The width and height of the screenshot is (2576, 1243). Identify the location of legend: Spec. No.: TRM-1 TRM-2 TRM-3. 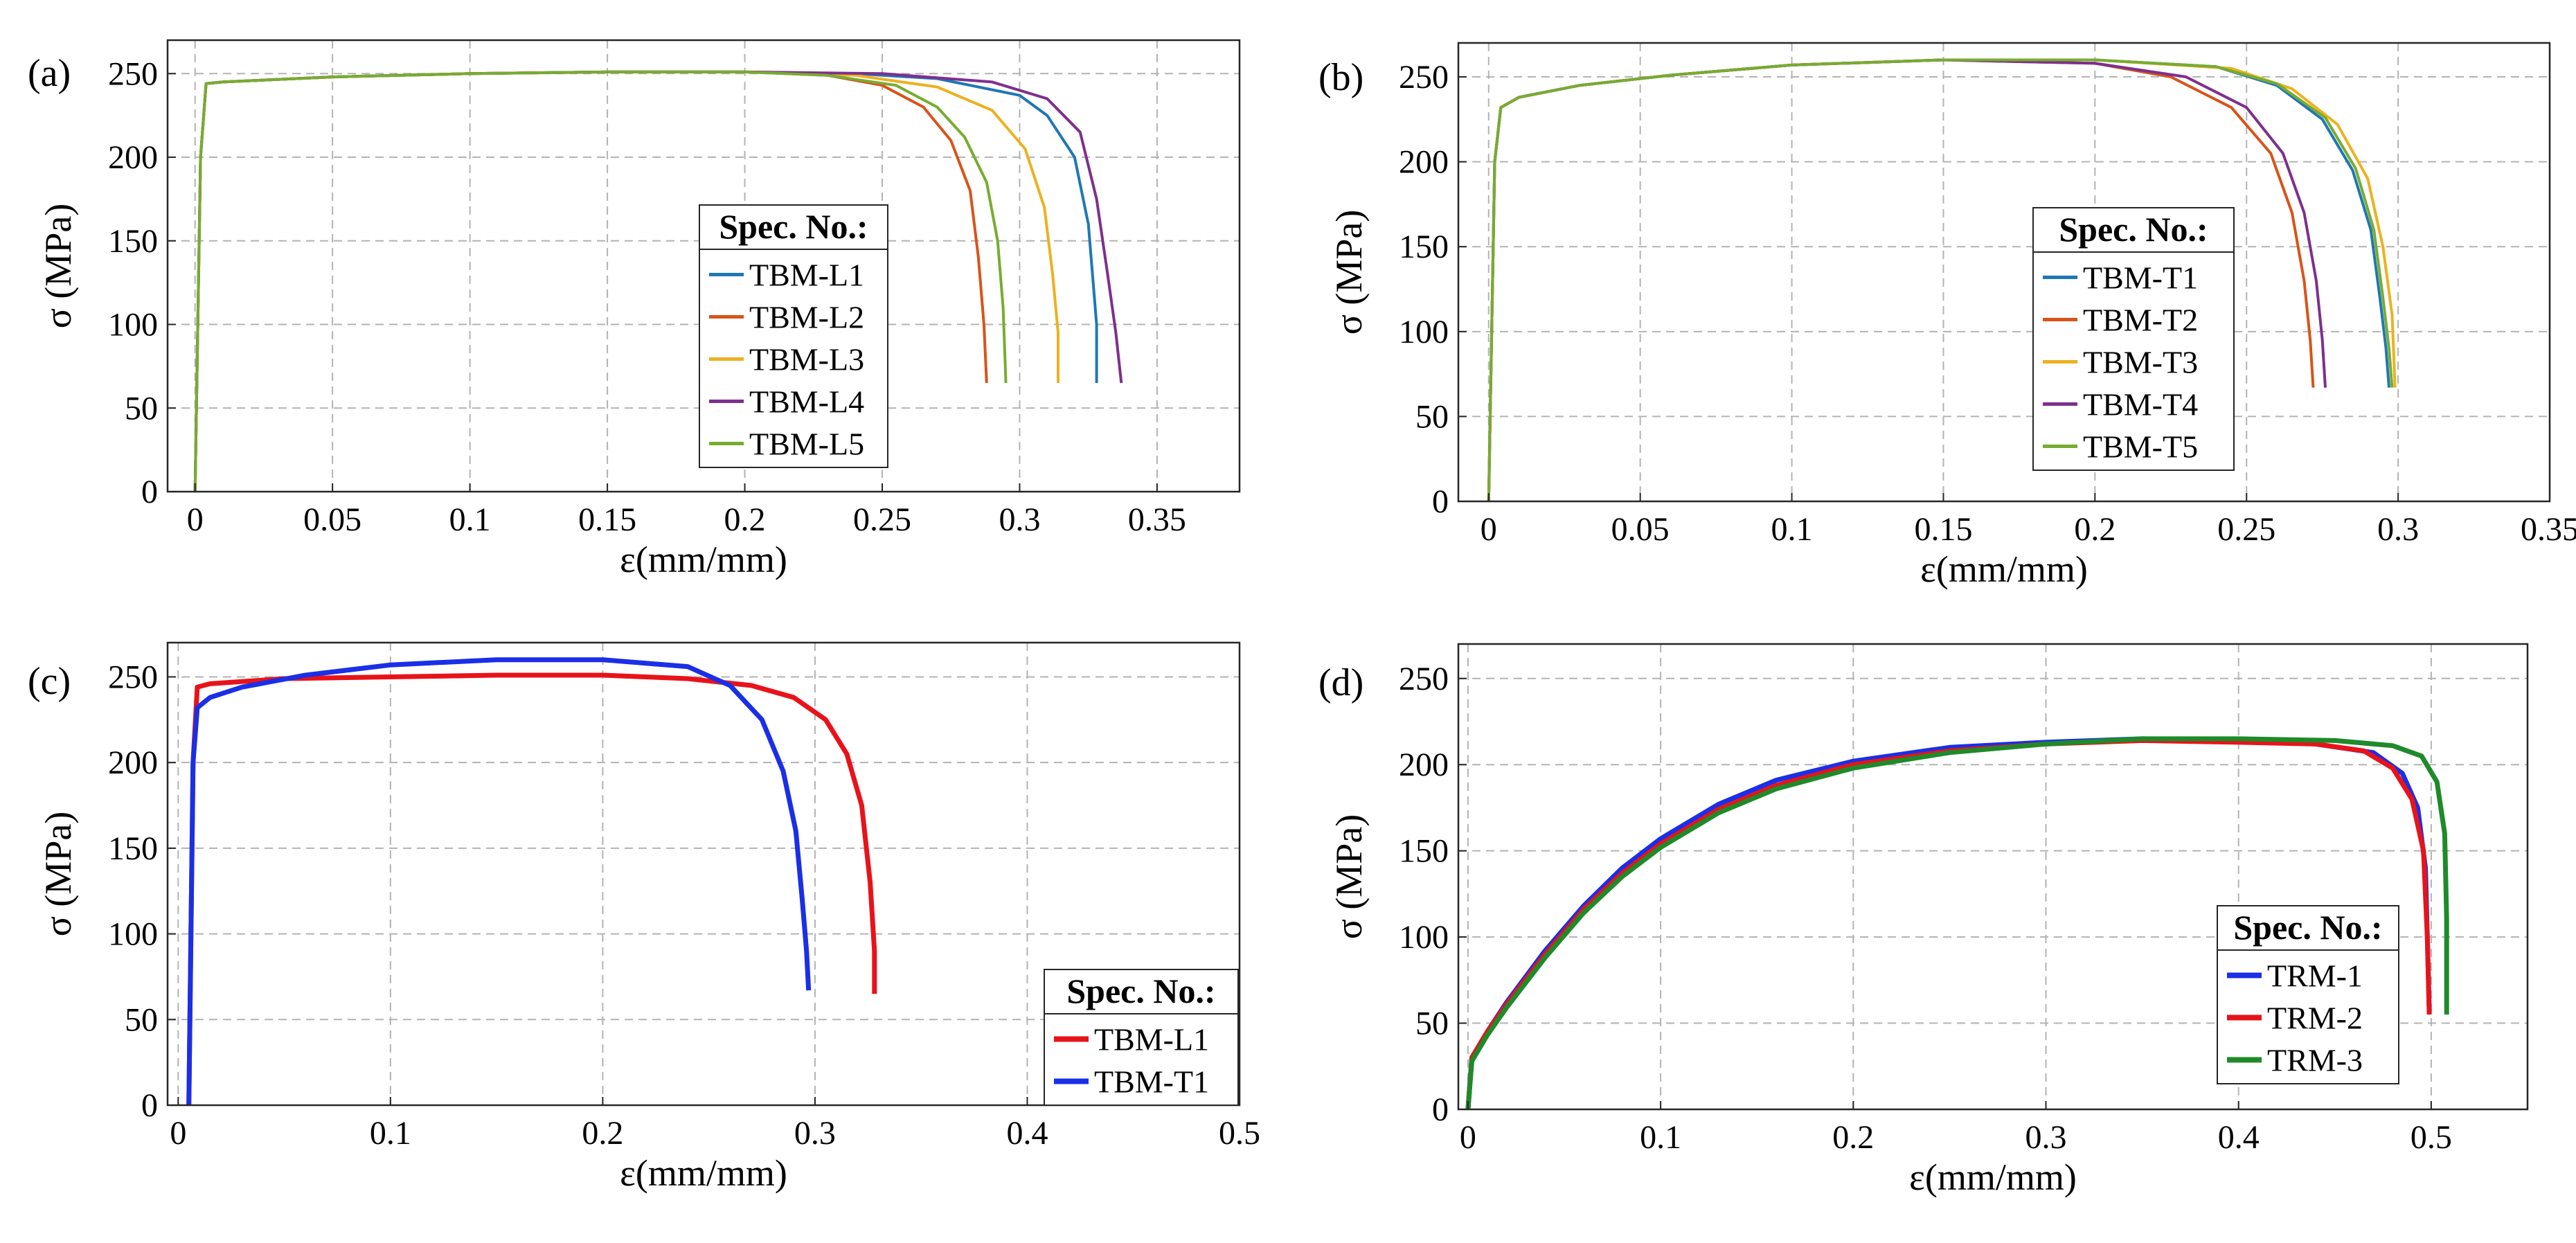
(2308, 995).